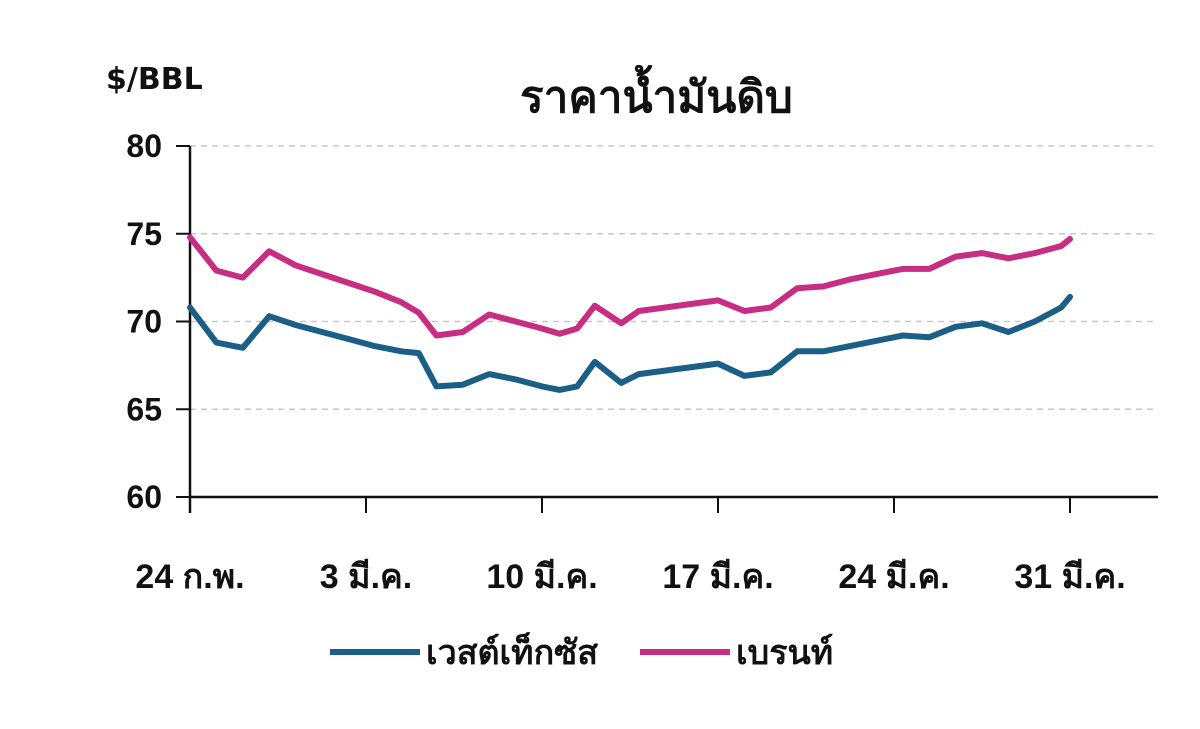  I want to click on x-tick-label-4: 24 มี.ค., so click(893, 577).